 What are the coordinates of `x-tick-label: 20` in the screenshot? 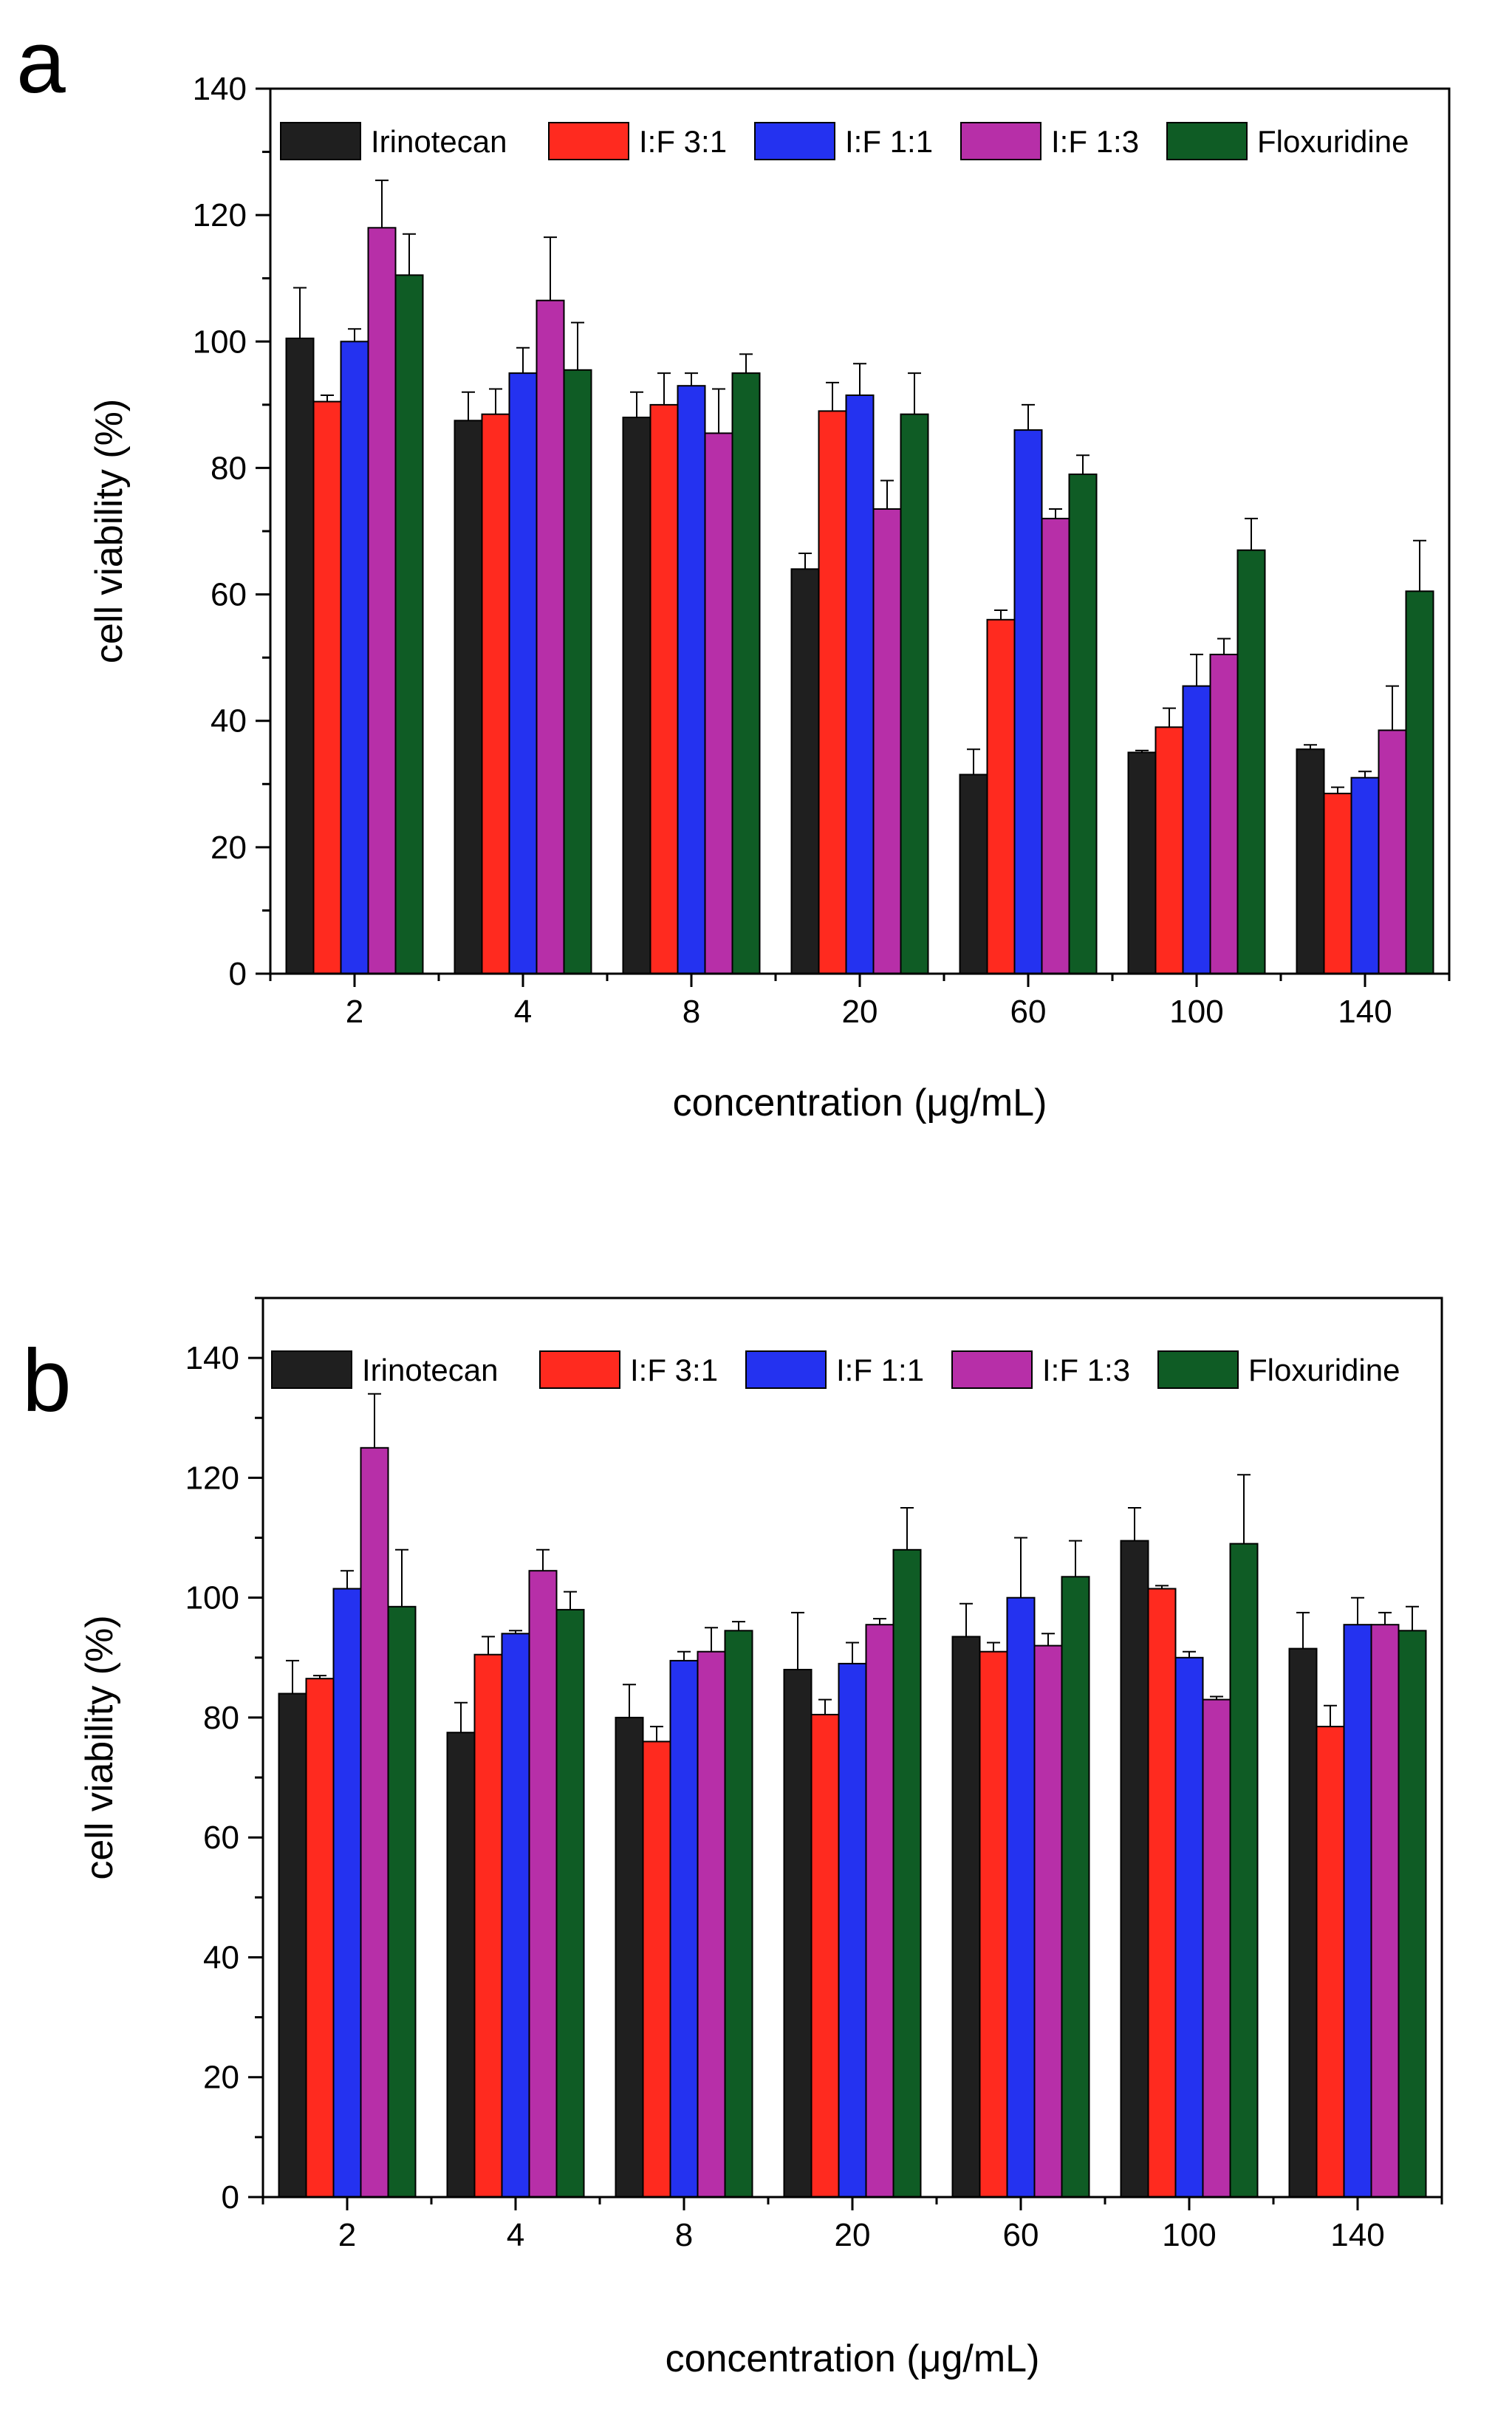 It's located at (853, 2235).